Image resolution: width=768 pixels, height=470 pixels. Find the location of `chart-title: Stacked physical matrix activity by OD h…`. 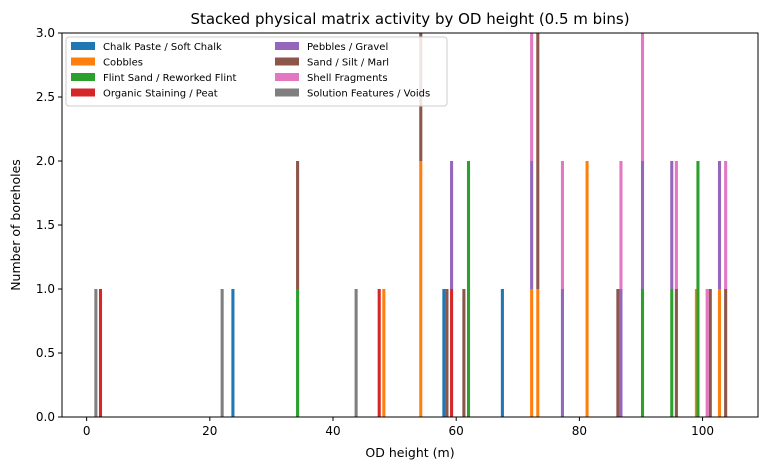

chart-title: Stacked physical matrix activity by OD h… is located at coordinates (409, 19).